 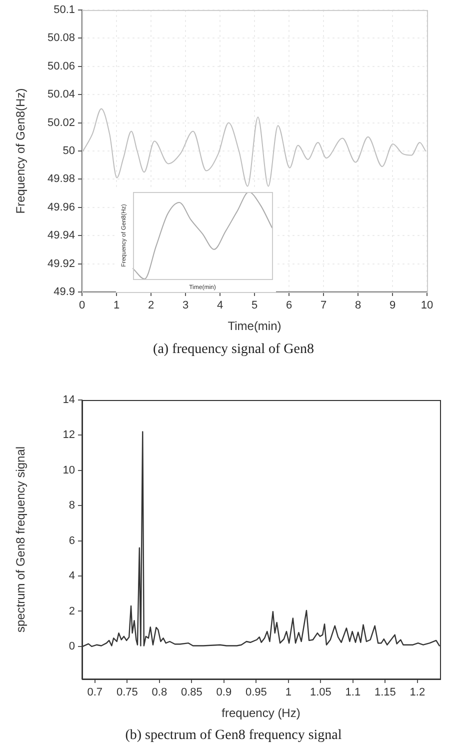 What do you see at coordinates (82, 306) in the screenshot?
I see `x-tick-label: 0` at bounding box center [82, 306].